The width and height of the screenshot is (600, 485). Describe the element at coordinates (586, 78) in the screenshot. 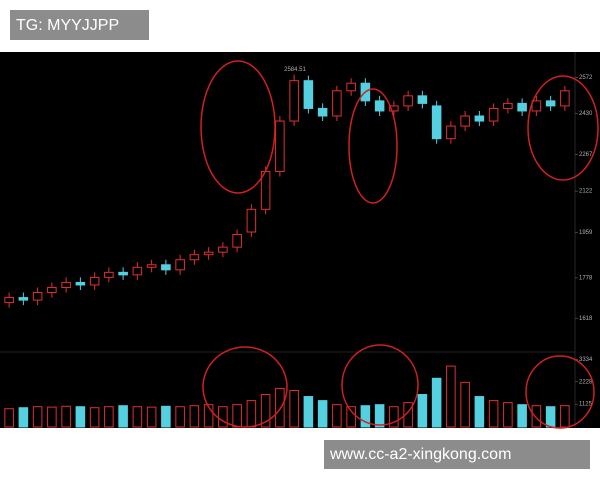

I see `y-tick-label: 2572` at that location.